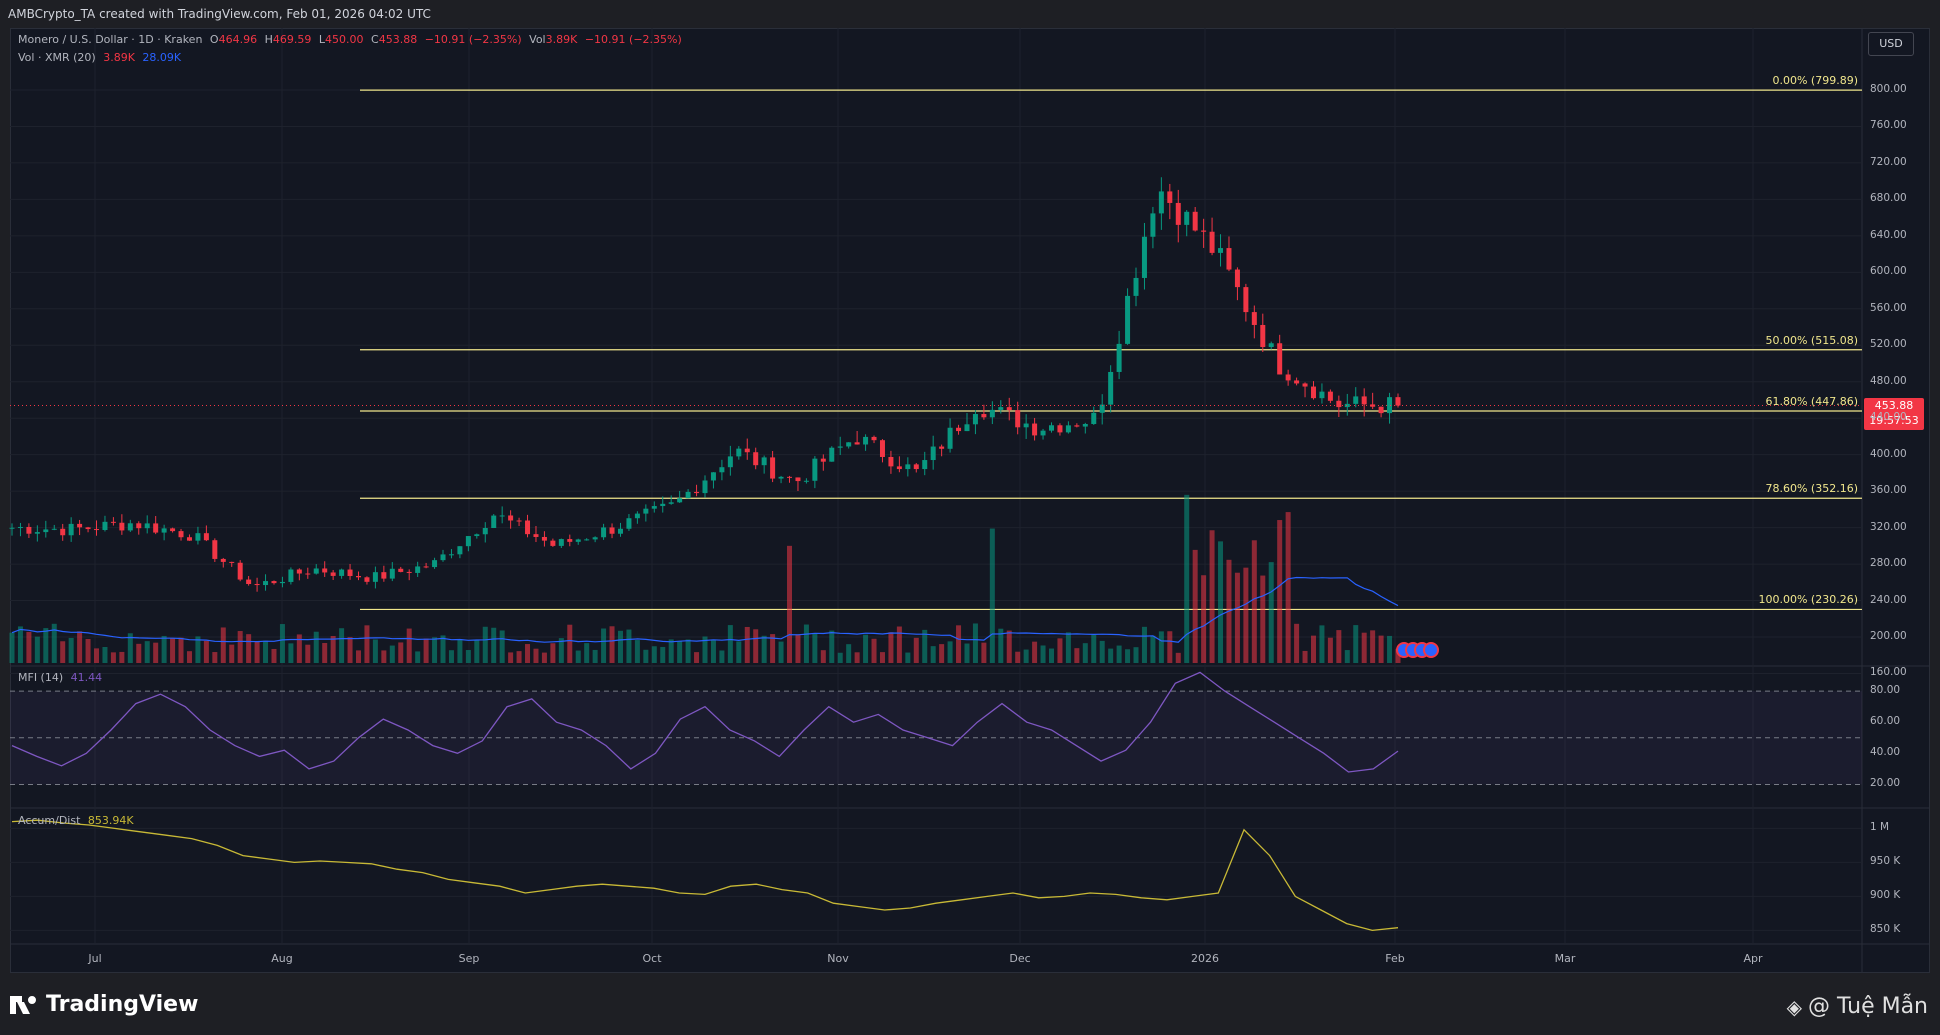 This screenshot has width=1940, height=1035. What do you see at coordinates (1894, 414) in the screenshot?
I see `last-price-tag: 453.88 19:57:53` at bounding box center [1894, 414].